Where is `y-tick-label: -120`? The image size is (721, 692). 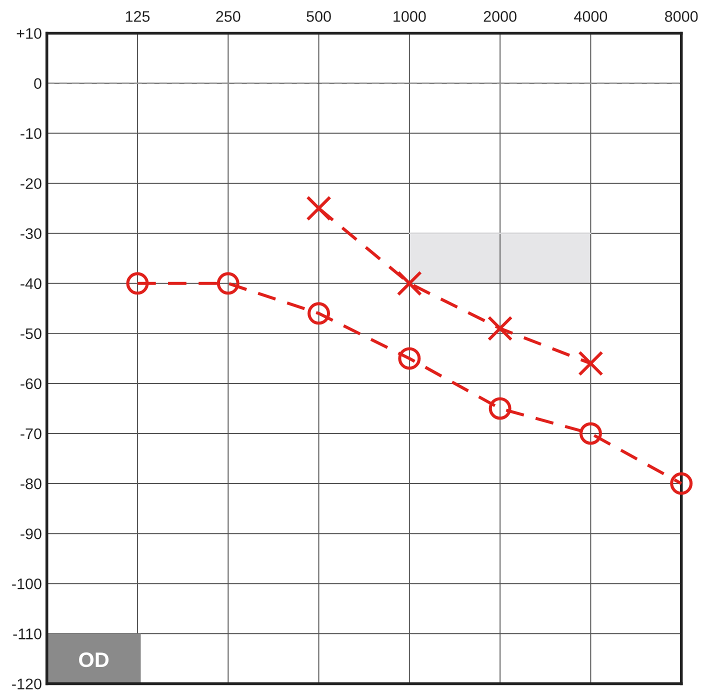 y-tick-label: -120 is located at coordinates (27, 684).